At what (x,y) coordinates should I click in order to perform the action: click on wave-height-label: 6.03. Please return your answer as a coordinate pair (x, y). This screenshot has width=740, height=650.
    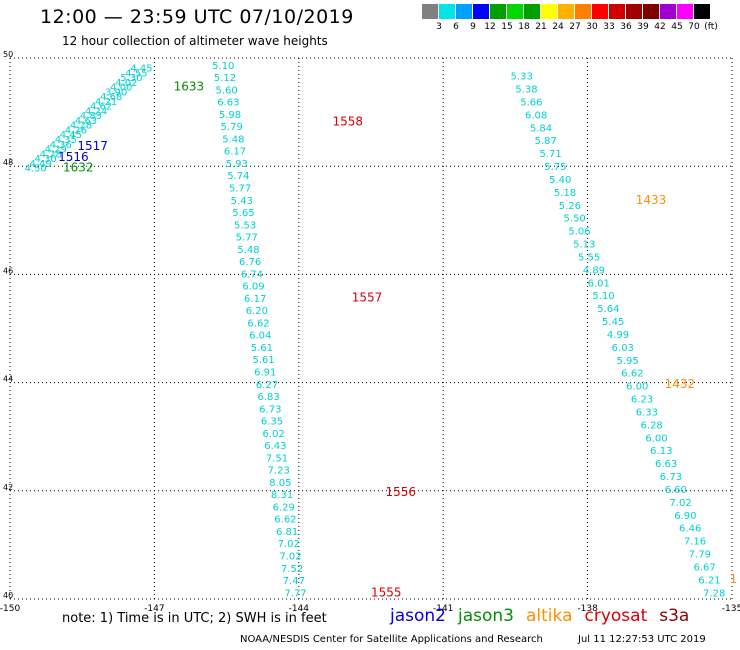
    Looking at the image, I should click on (623, 348).